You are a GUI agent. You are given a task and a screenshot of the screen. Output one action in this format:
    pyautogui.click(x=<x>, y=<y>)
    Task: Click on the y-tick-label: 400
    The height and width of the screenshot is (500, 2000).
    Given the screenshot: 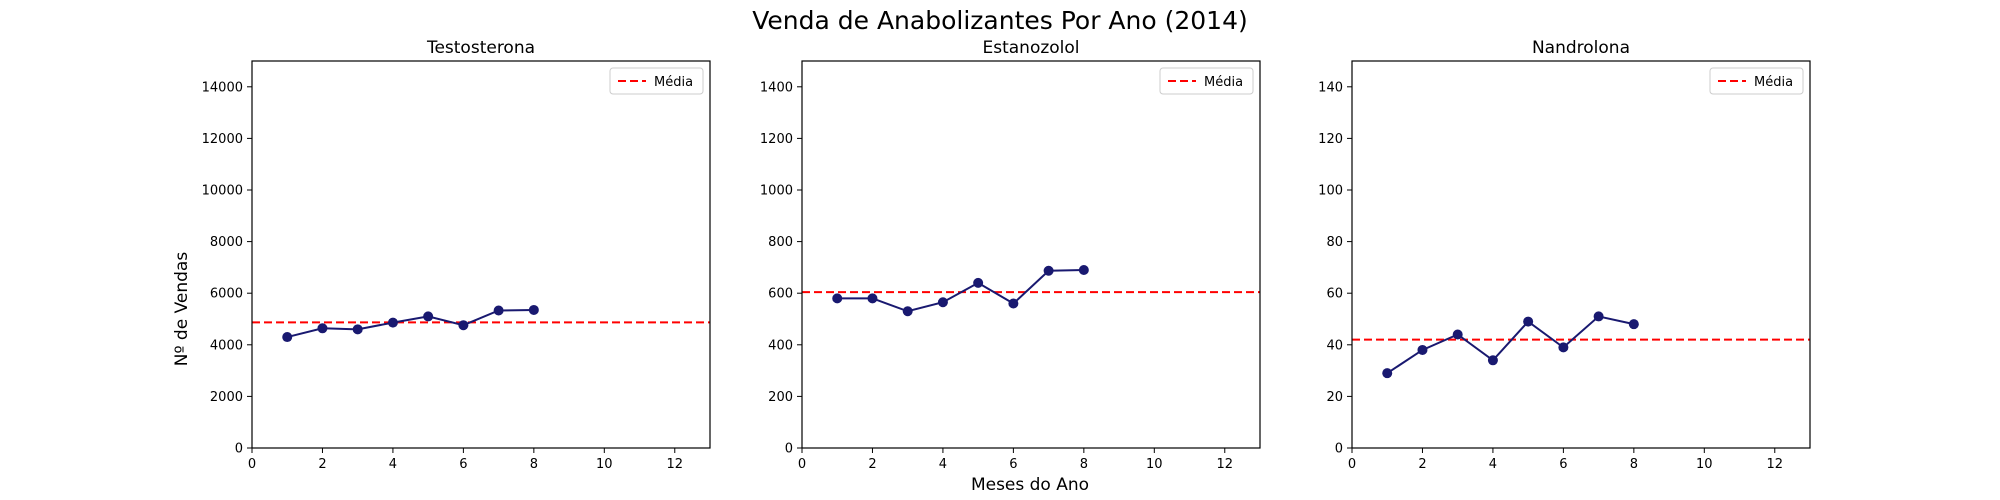 What is the action you would take?
    pyautogui.click(x=780, y=345)
    